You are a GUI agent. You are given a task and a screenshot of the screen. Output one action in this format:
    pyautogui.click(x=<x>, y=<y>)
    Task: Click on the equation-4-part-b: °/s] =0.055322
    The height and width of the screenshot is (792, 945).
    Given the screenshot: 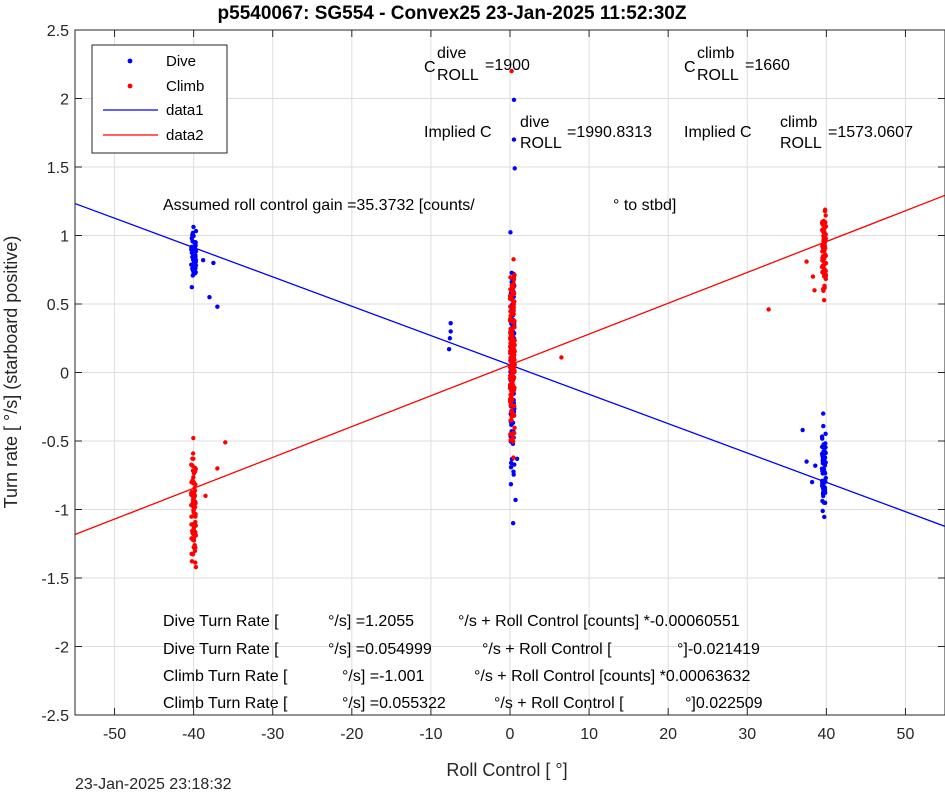 What is the action you would take?
    pyautogui.click(x=394, y=703)
    